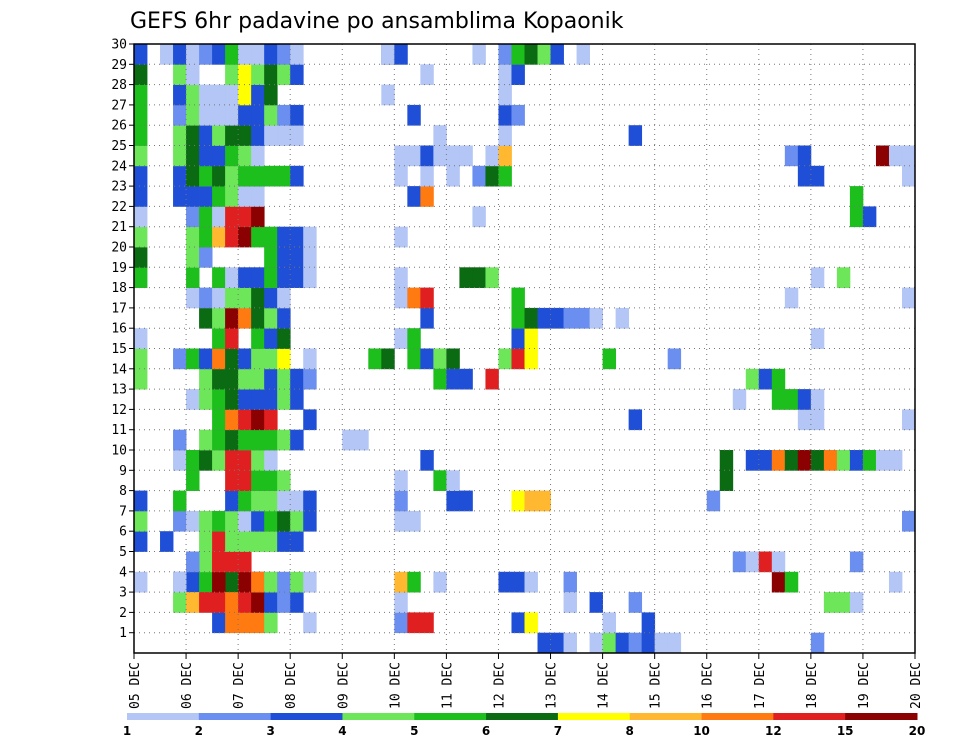  I want to click on colorbar-label: 10, so click(701, 731).